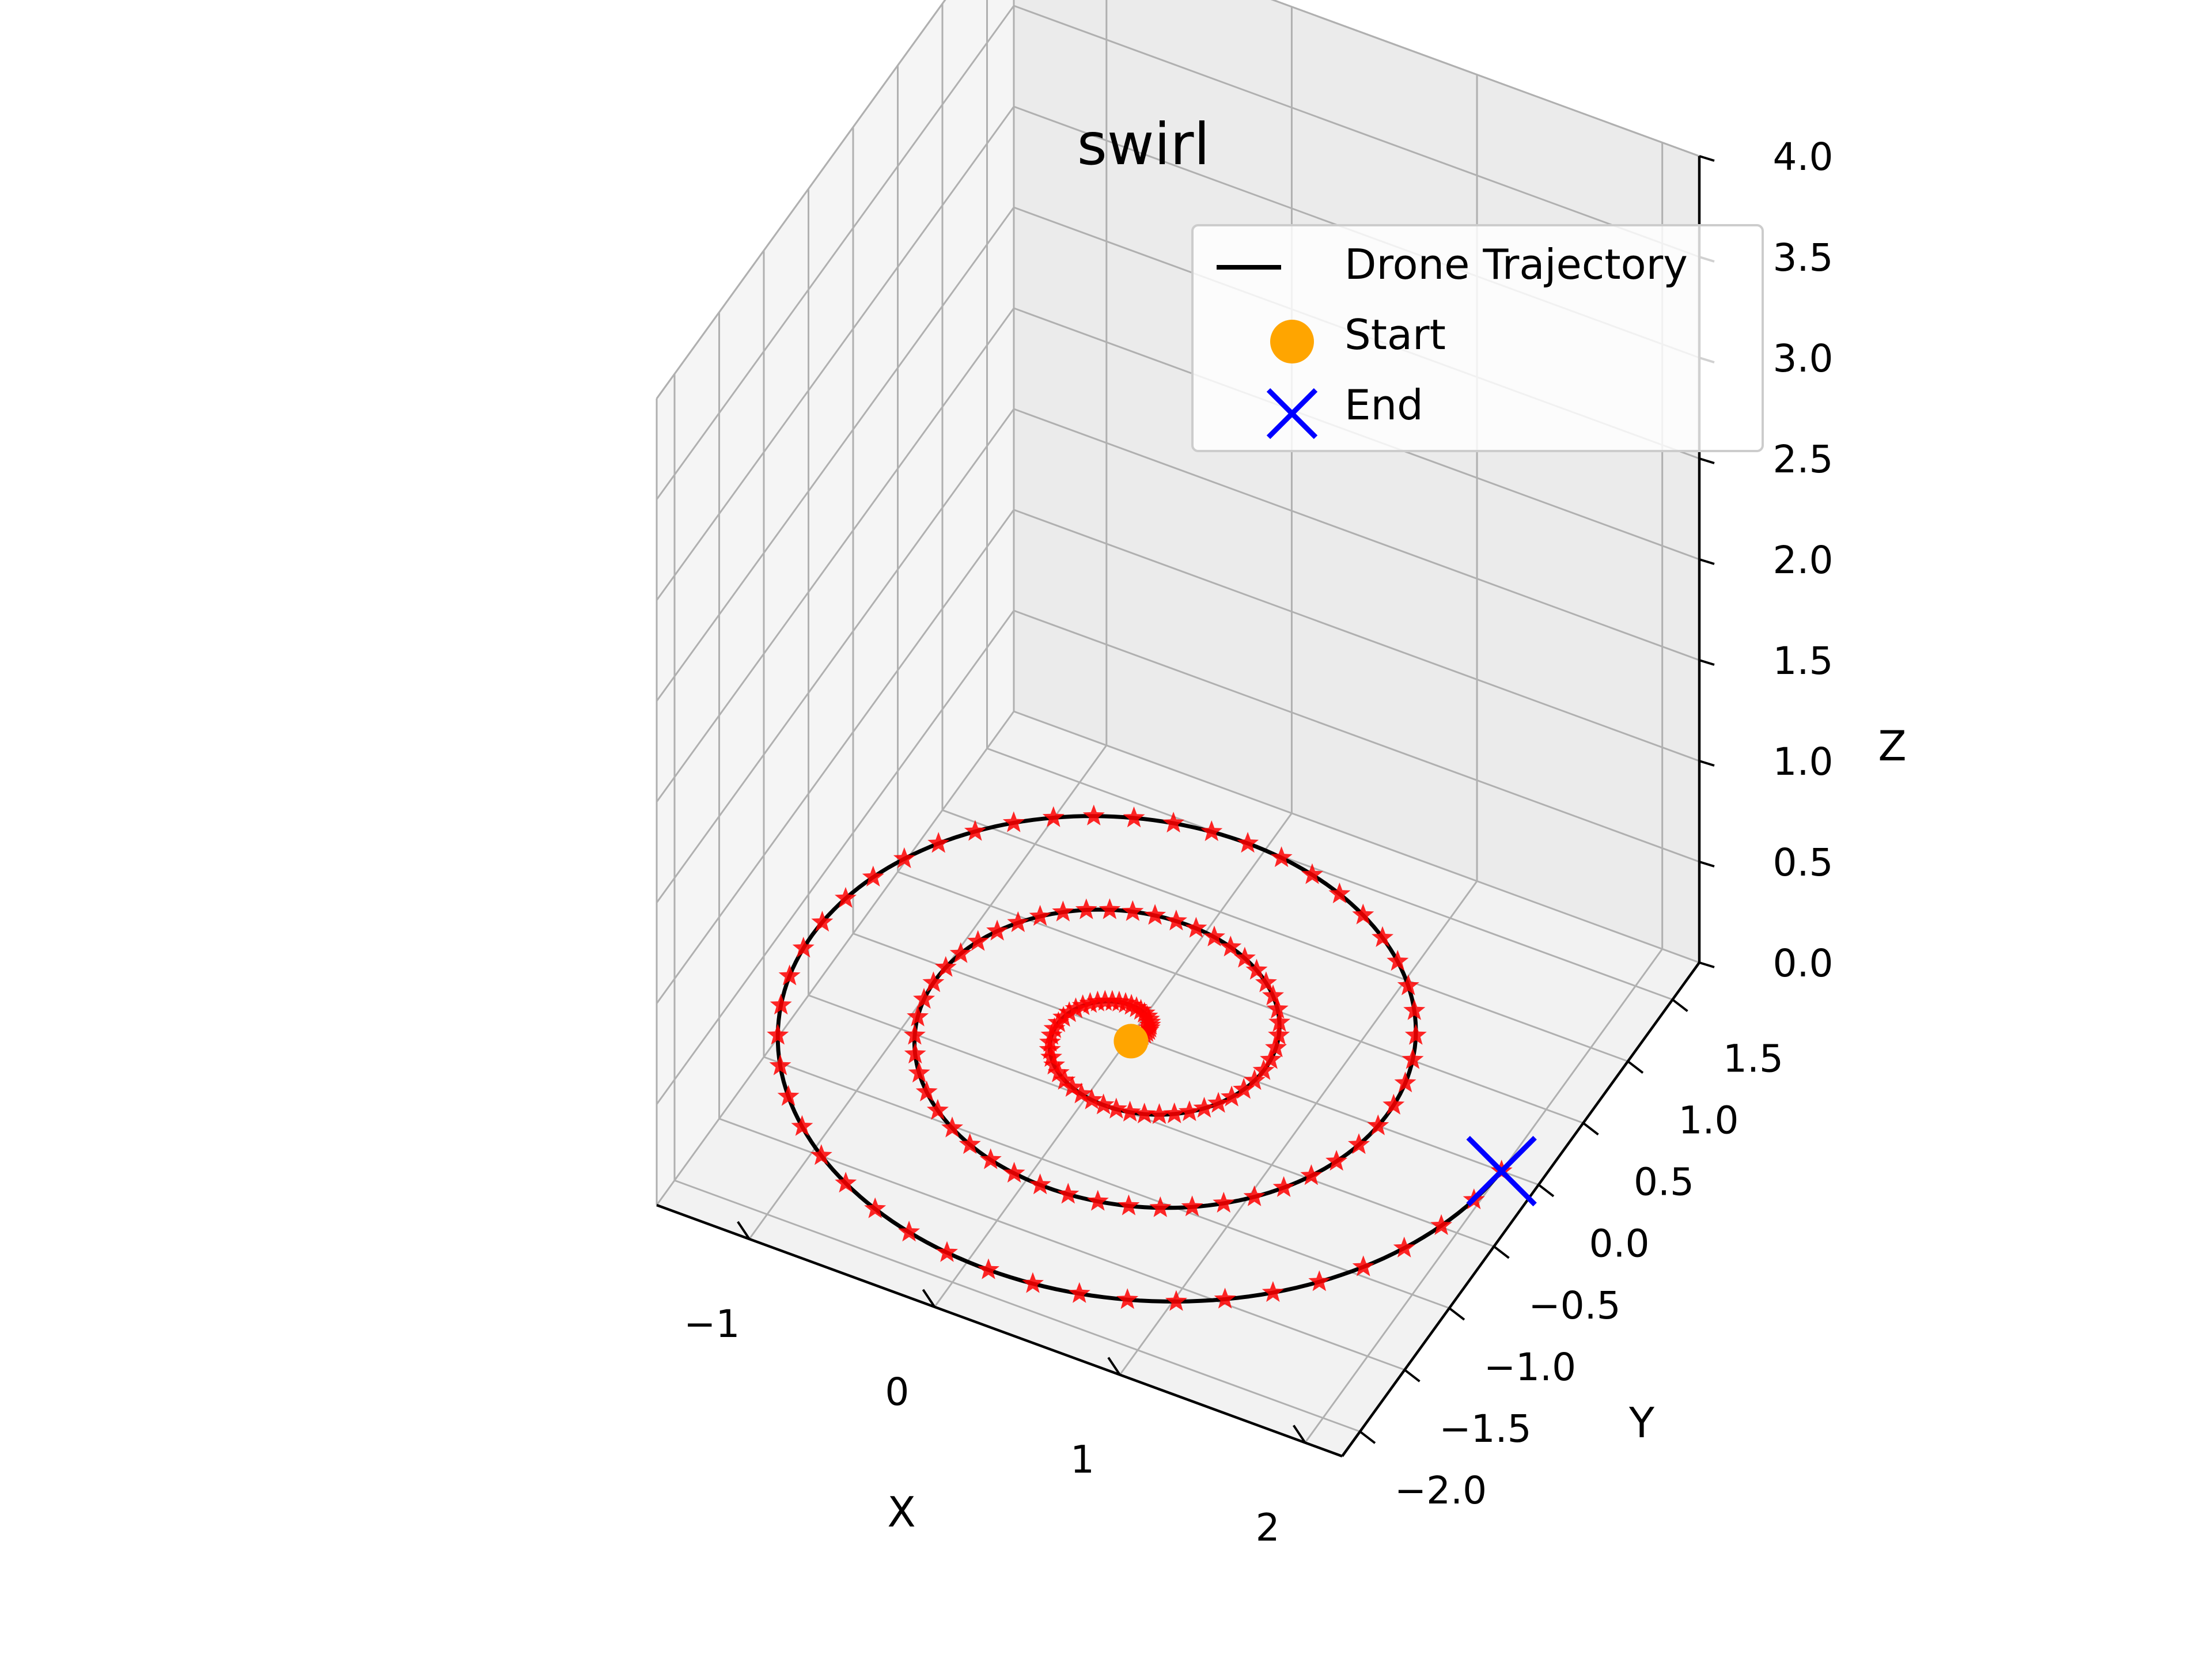 This screenshot has width=2212, height=1659. Describe the element at coordinates (1803, 459) in the screenshot. I see `z-tick-label: 2.5` at that location.